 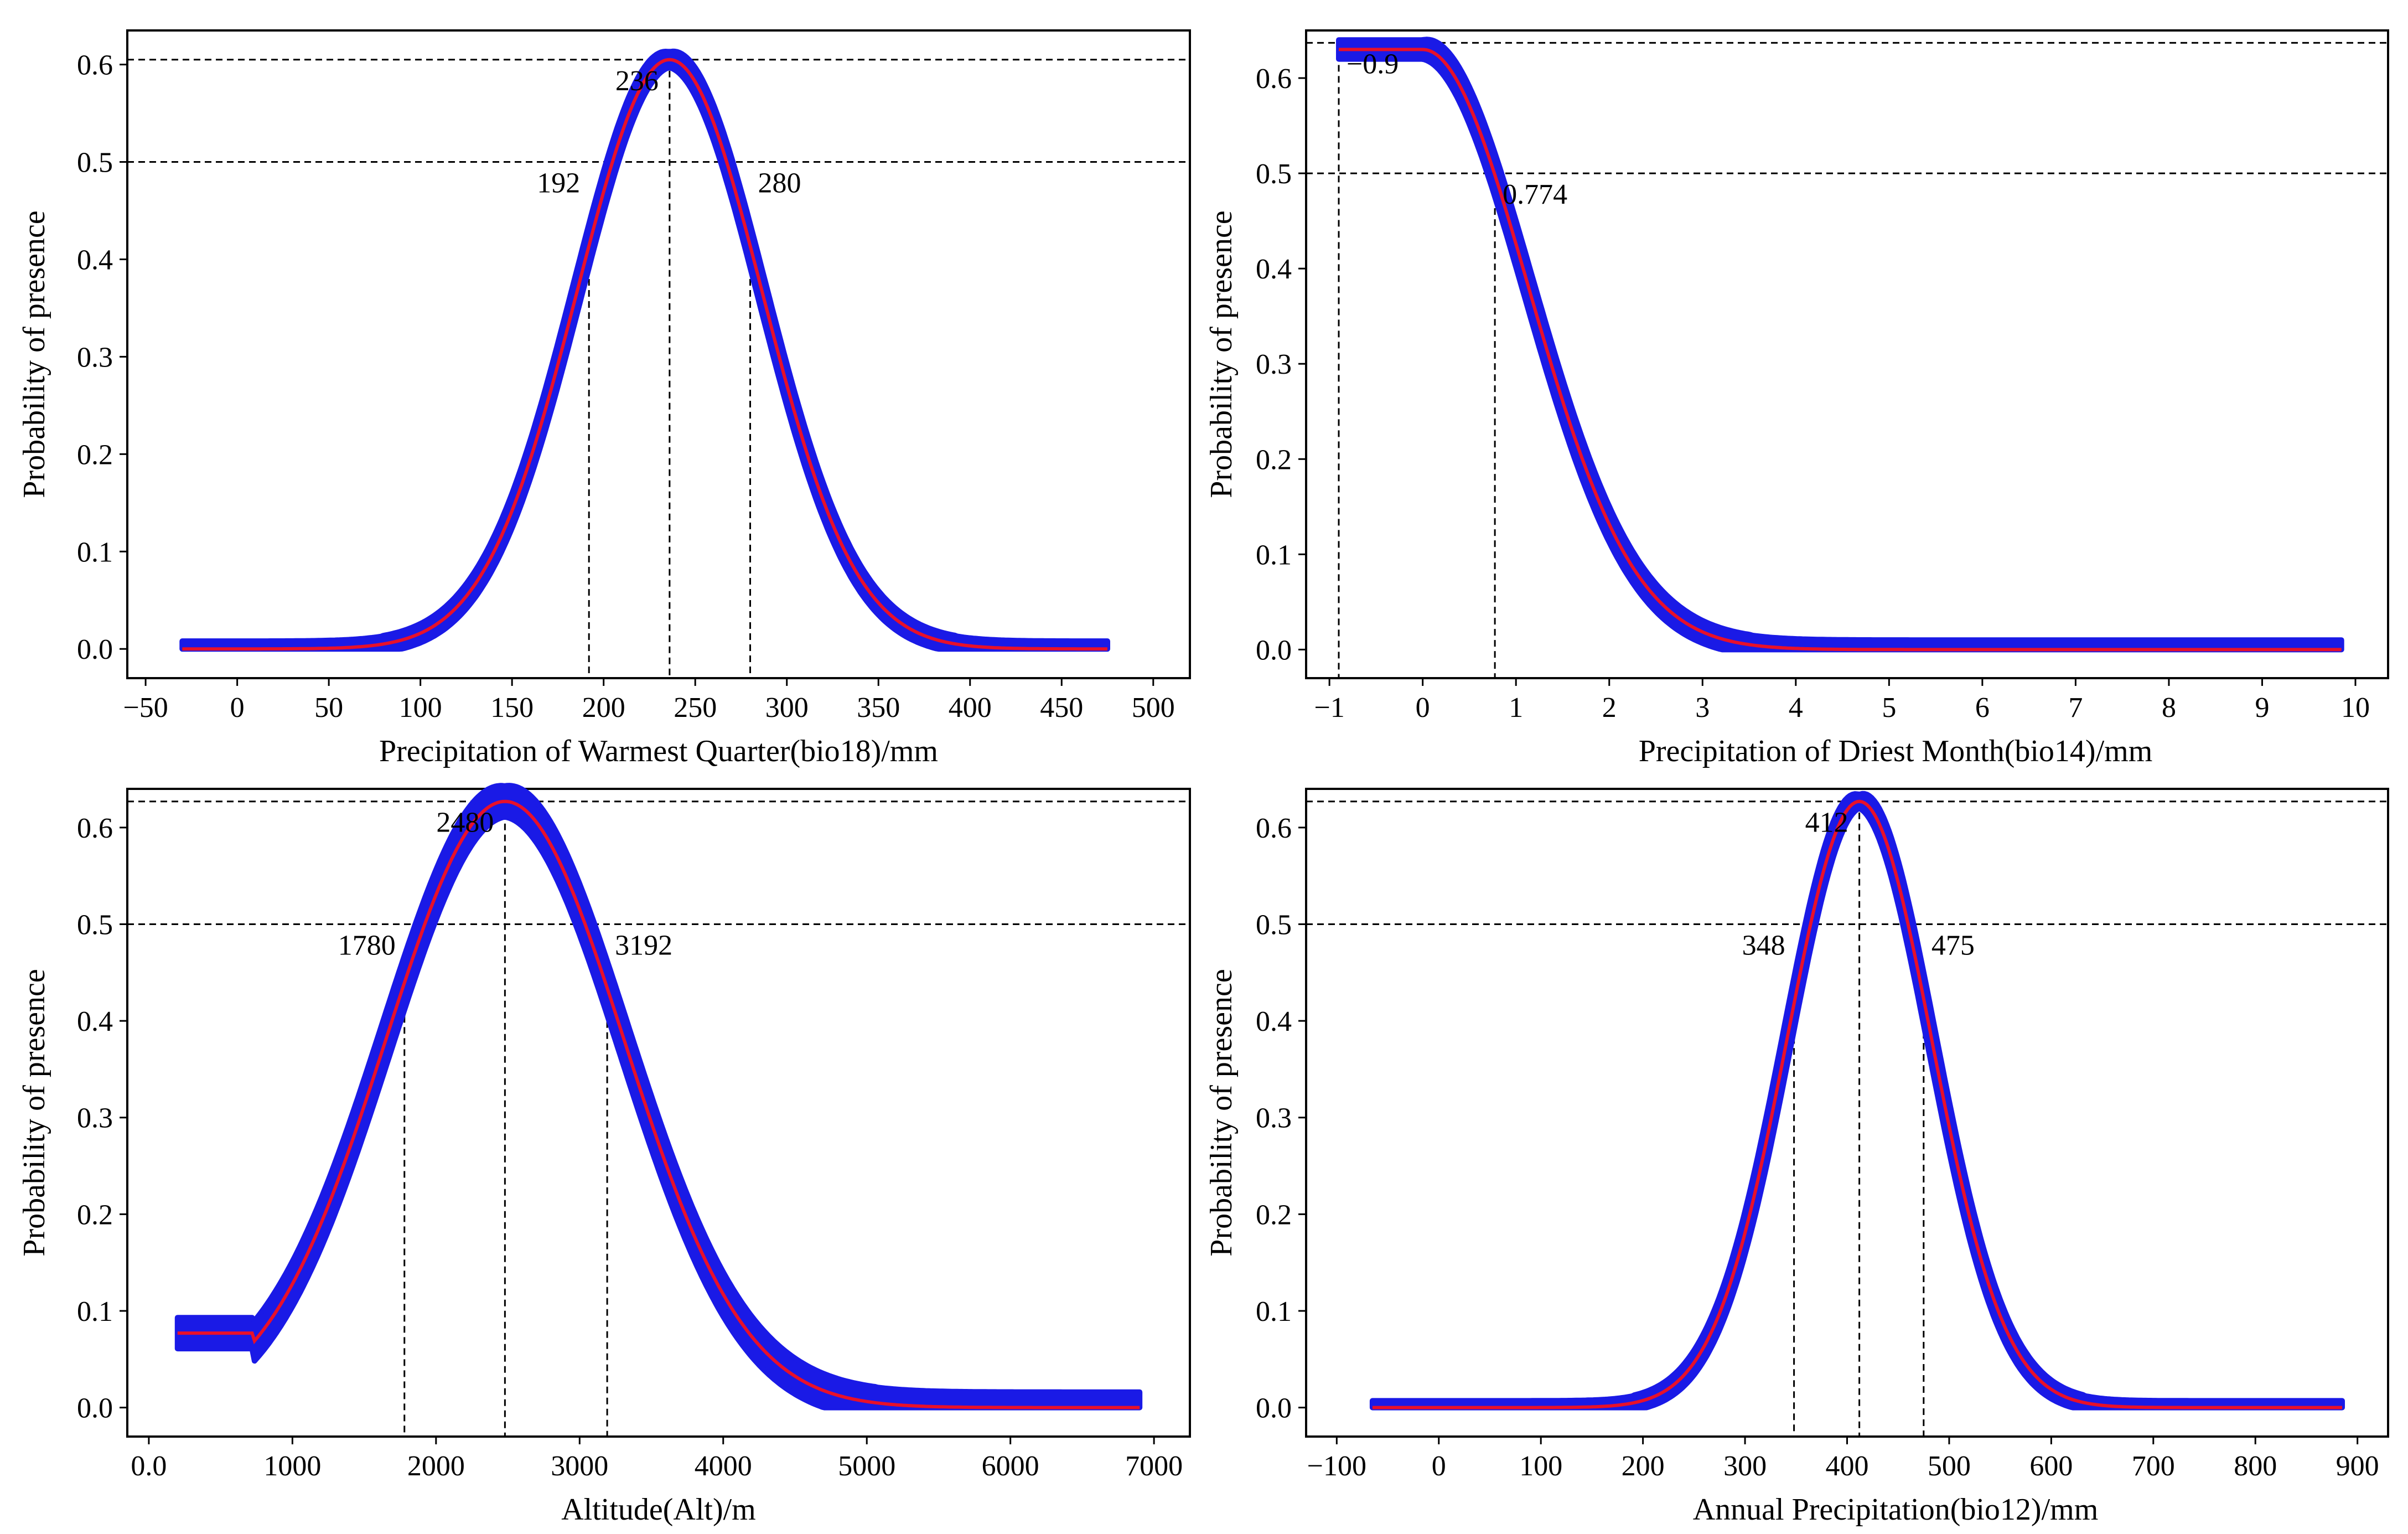 I want to click on x-tick-label: 3, so click(x=1702, y=708).